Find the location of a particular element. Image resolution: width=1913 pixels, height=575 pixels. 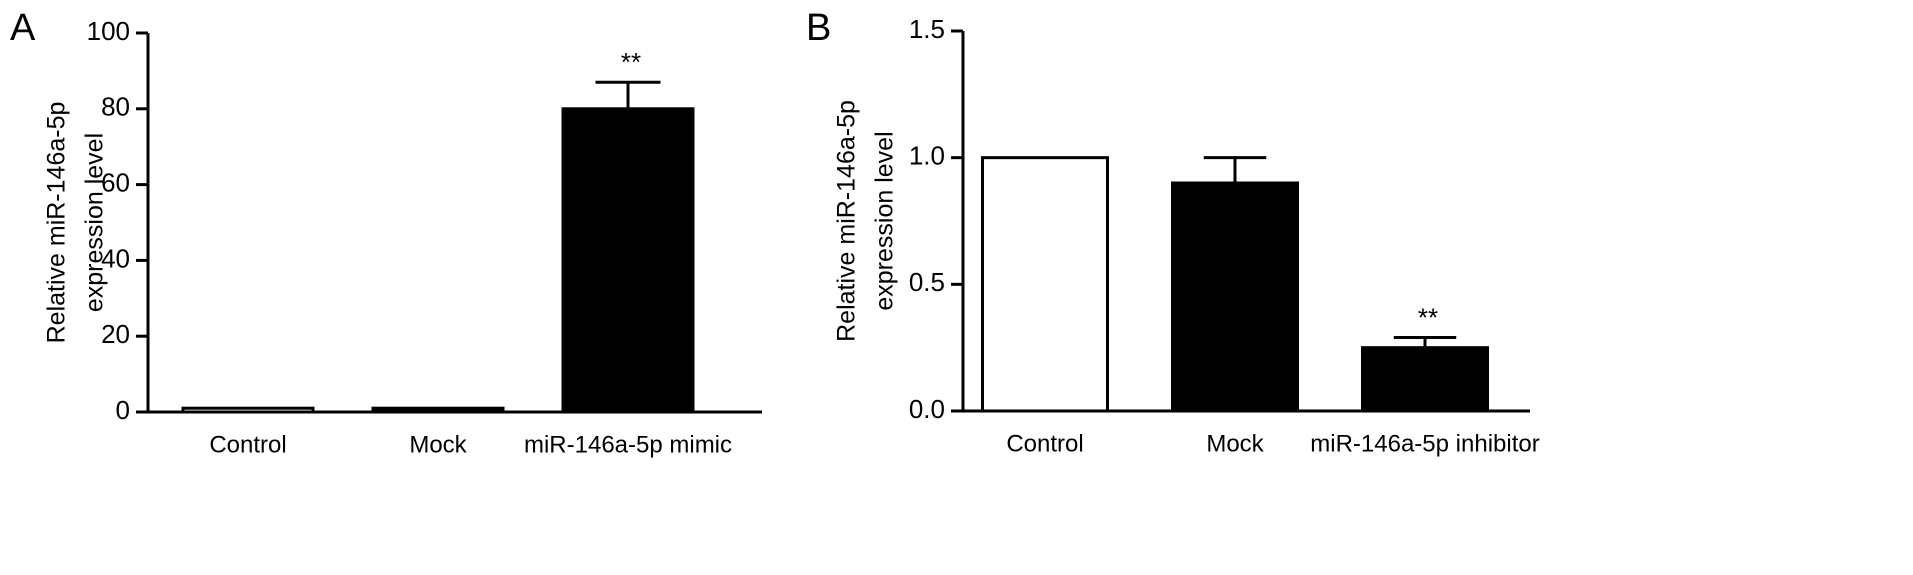

y-tick-label: 60 is located at coordinates (115, 182).